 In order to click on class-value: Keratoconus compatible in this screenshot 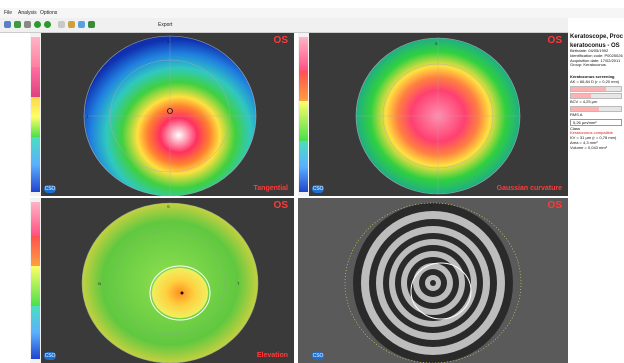, I will do `click(591, 133)`.